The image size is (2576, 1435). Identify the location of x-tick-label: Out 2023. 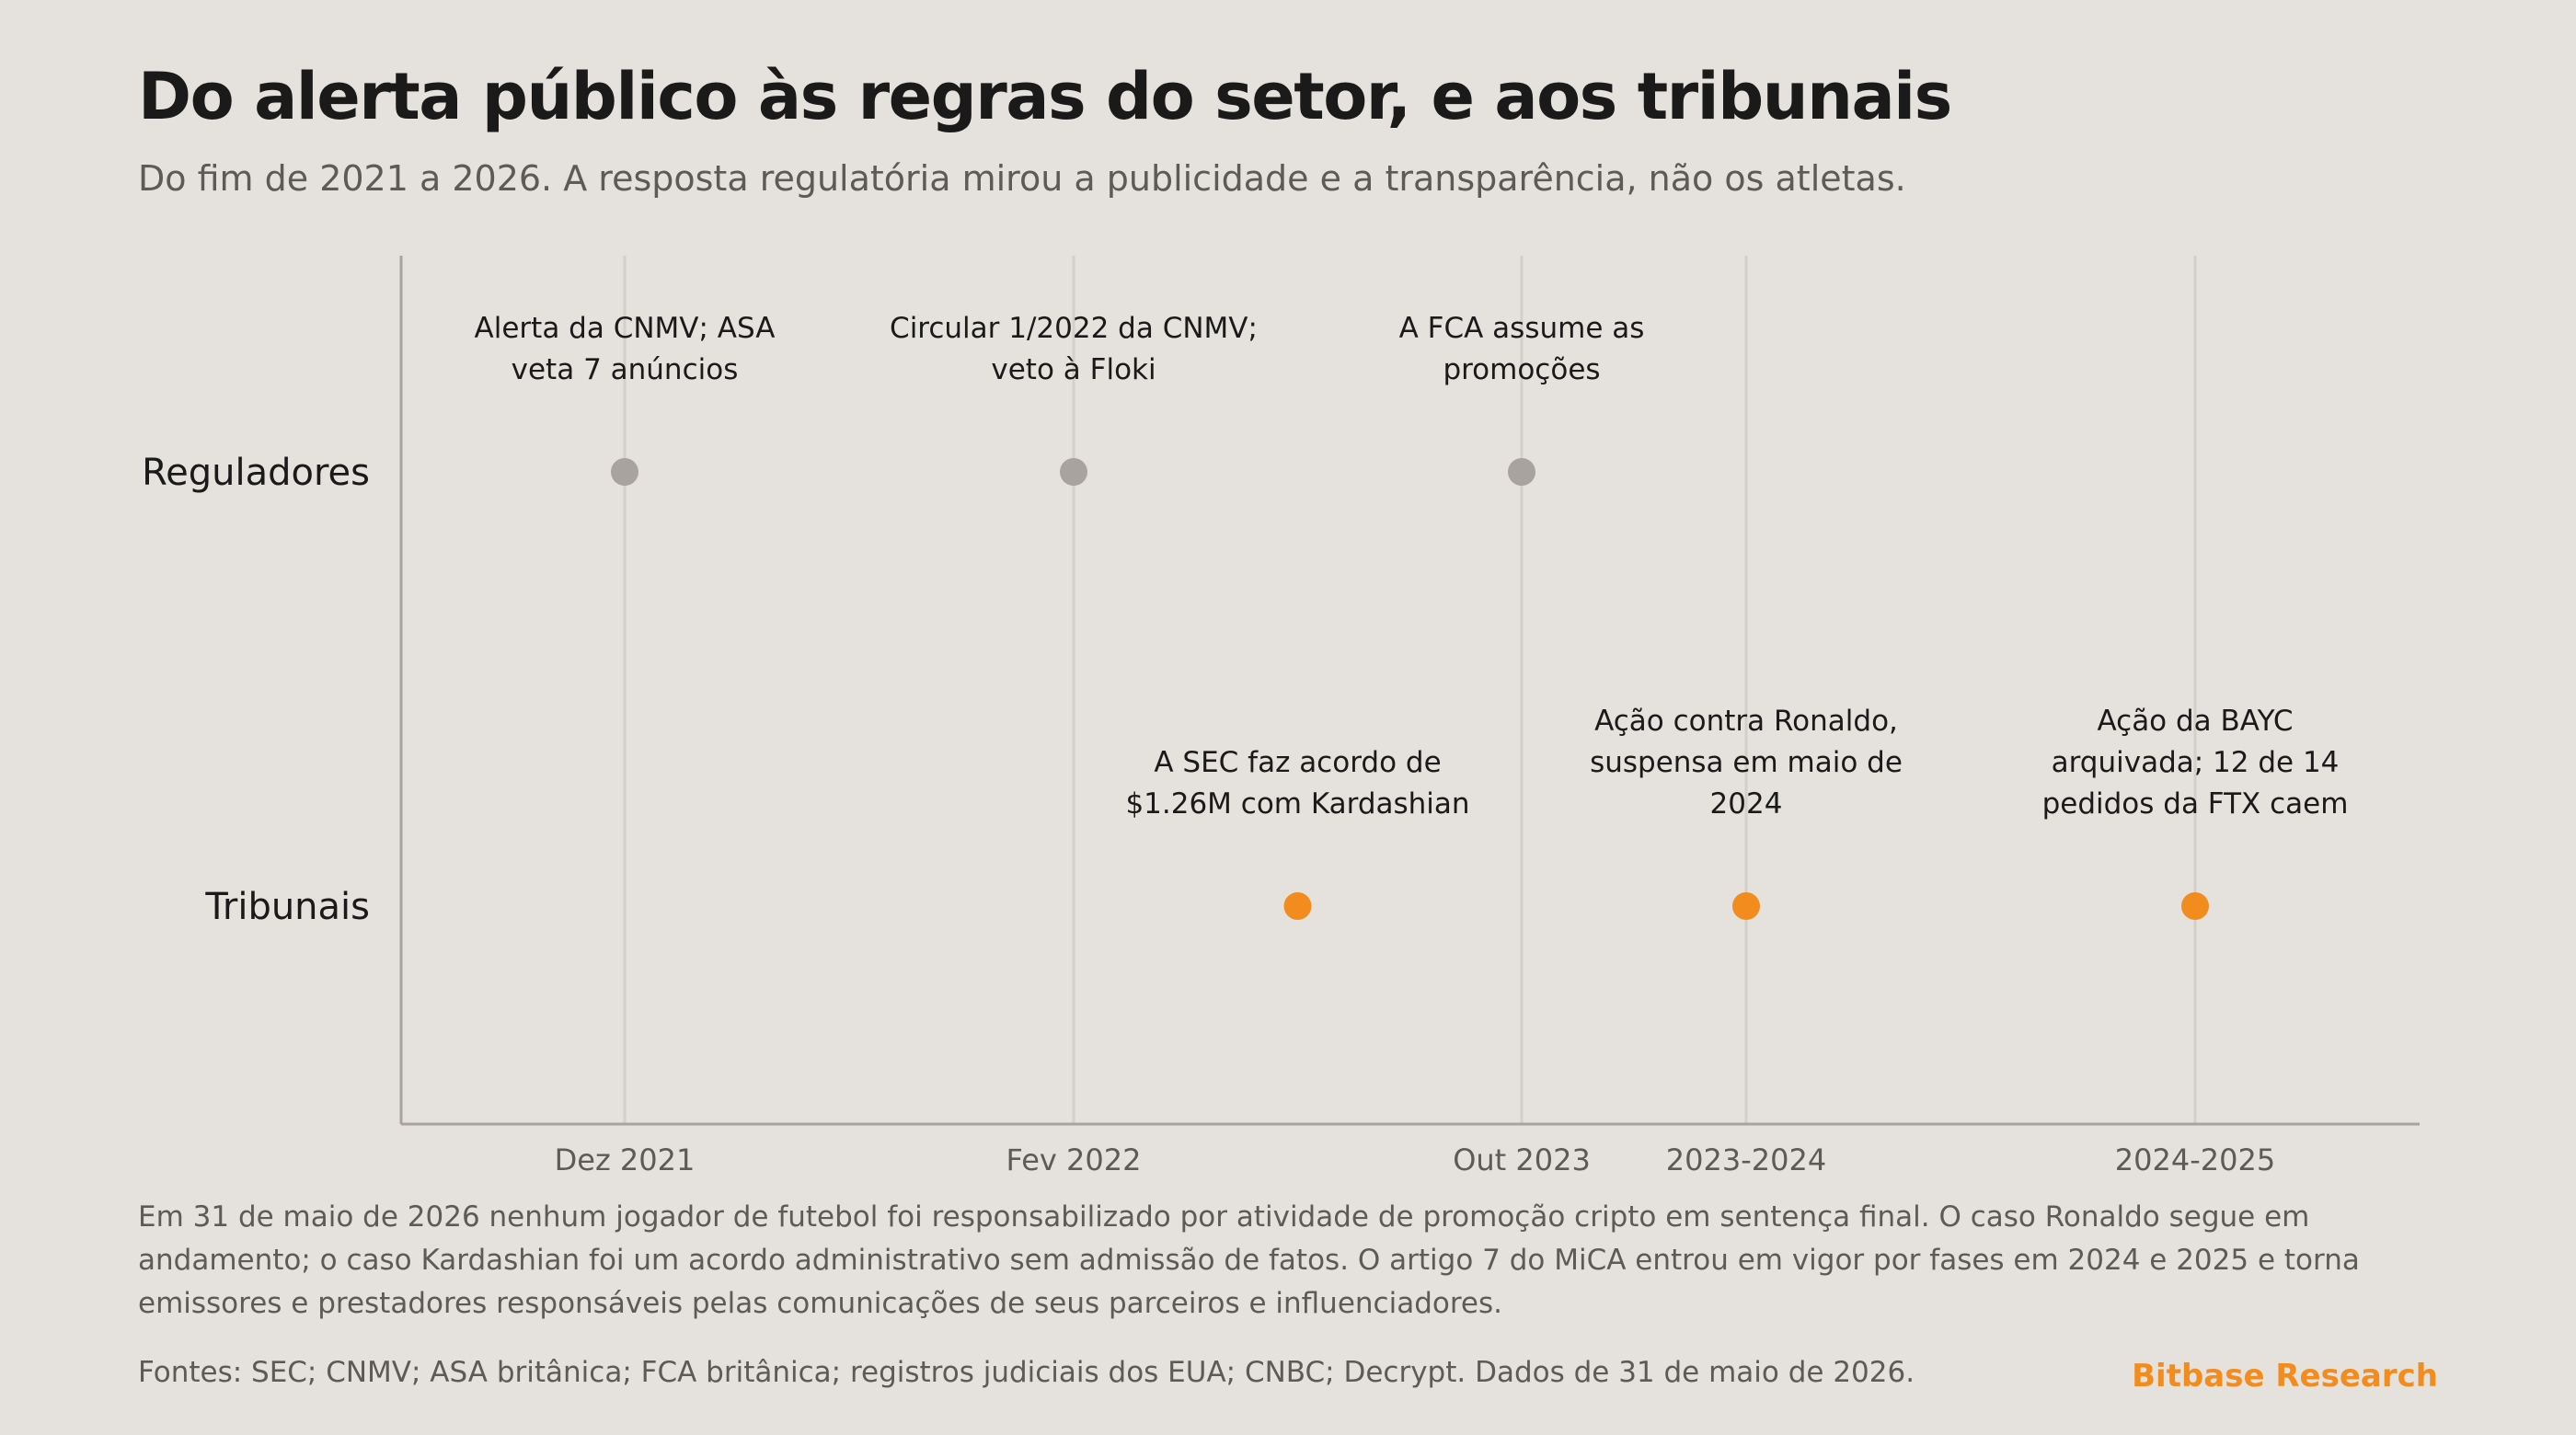
(1522, 1159).